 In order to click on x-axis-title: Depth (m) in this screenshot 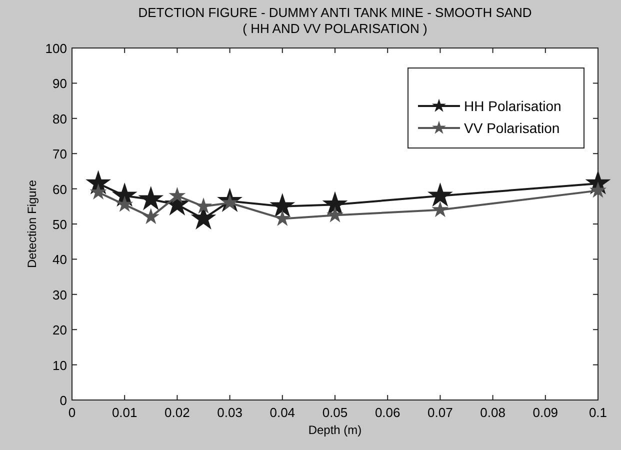, I will do `click(335, 430)`.